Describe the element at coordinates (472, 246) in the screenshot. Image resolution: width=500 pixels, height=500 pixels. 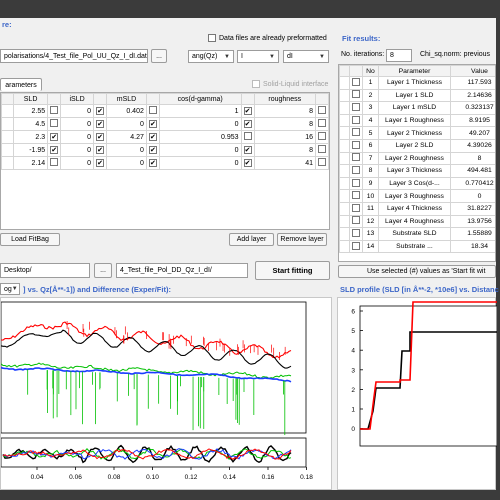
I see `fit-value-cell: 18.34` at that location.